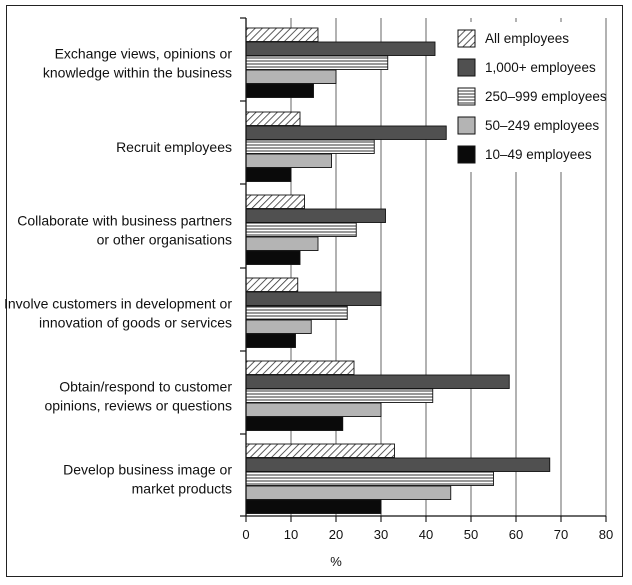 Image resolution: width=632 pixels, height=585 pixels. Describe the element at coordinates (137, 73) in the screenshot. I see `category-label: knowledge within the business` at that location.